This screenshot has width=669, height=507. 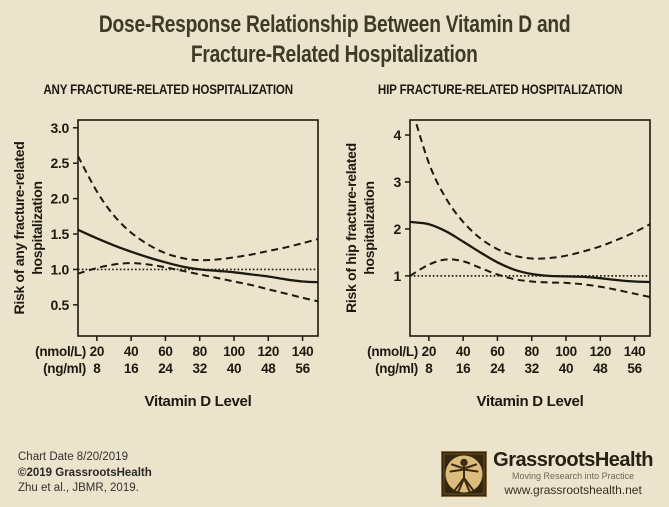 I want to click on y-axis-title-line1: Risk of hip fracture-related, so click(x=351, y=228).